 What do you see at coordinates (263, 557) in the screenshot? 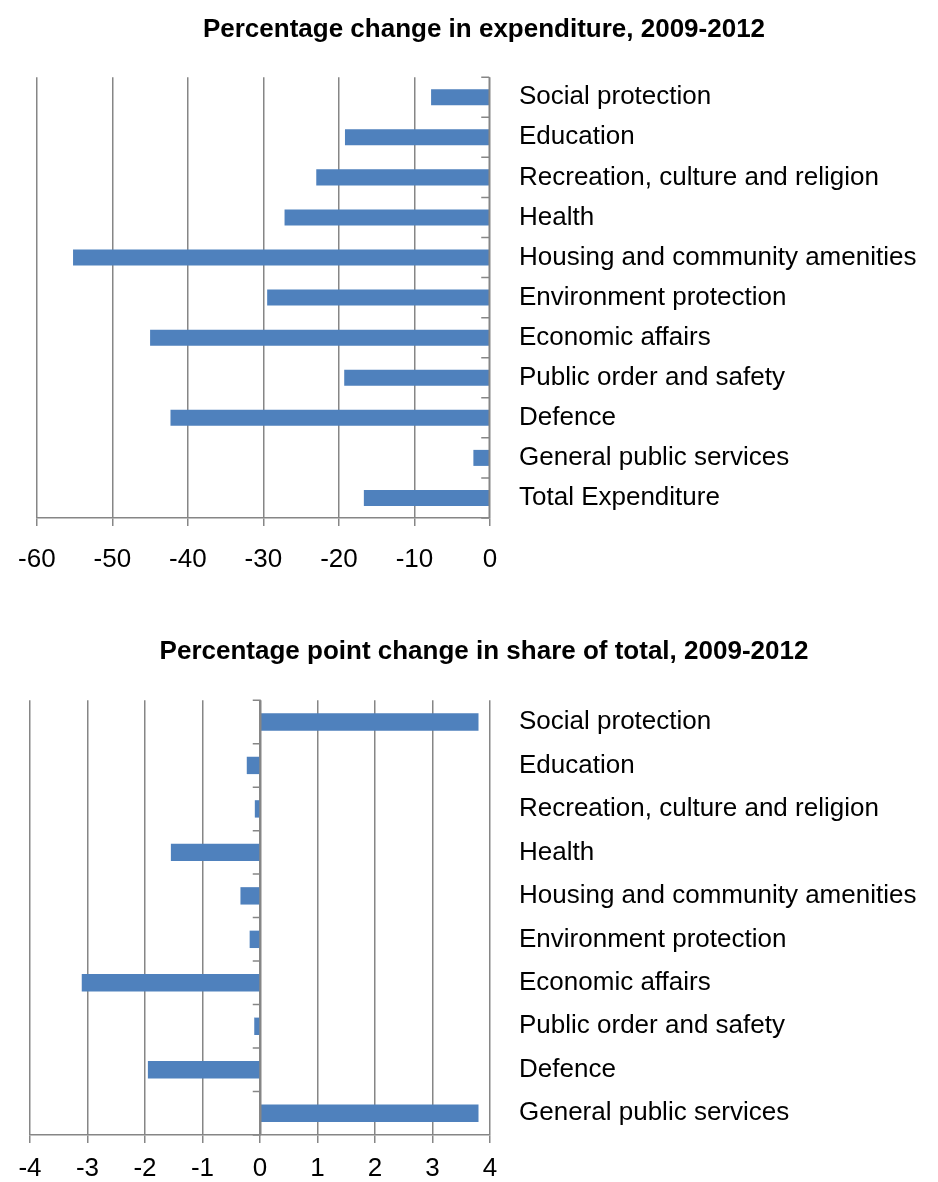
I see `x-tick-label: -30` at bounding box center [263, 557].